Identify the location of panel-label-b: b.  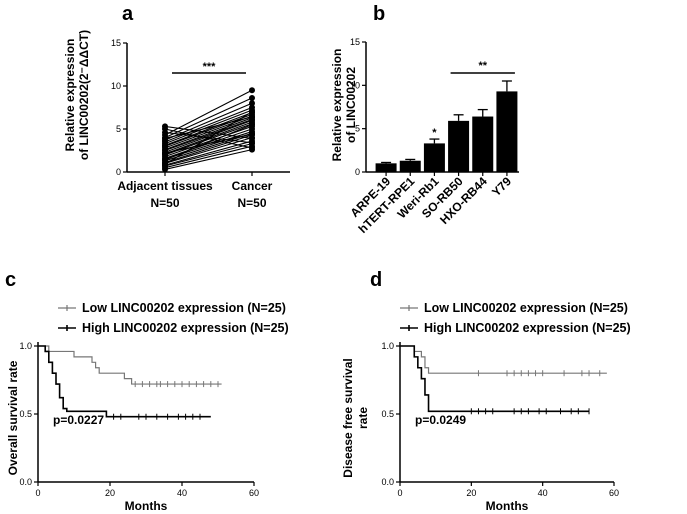
(379, 14).